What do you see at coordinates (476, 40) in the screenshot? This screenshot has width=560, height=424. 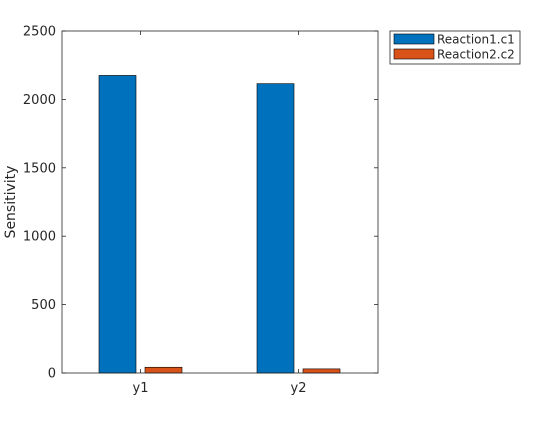 I see `legend-label: Reaction1.c1` at bounding box center [476, 40].